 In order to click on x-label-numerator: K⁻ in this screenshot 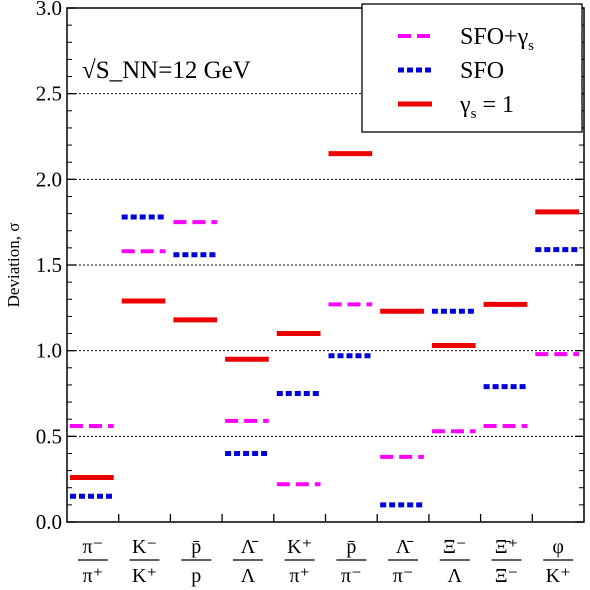, I will do `click(144, 547)`.